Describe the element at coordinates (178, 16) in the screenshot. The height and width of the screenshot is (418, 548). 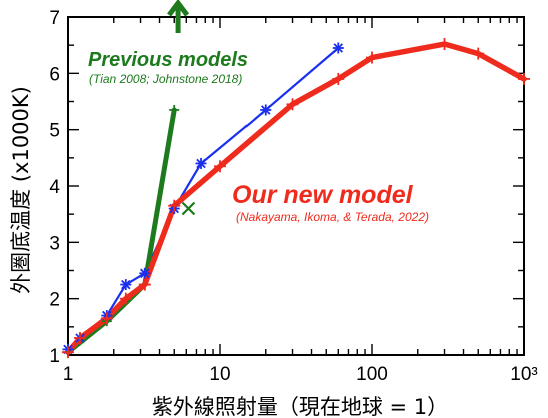
I see `green-up-arrow` at that location.